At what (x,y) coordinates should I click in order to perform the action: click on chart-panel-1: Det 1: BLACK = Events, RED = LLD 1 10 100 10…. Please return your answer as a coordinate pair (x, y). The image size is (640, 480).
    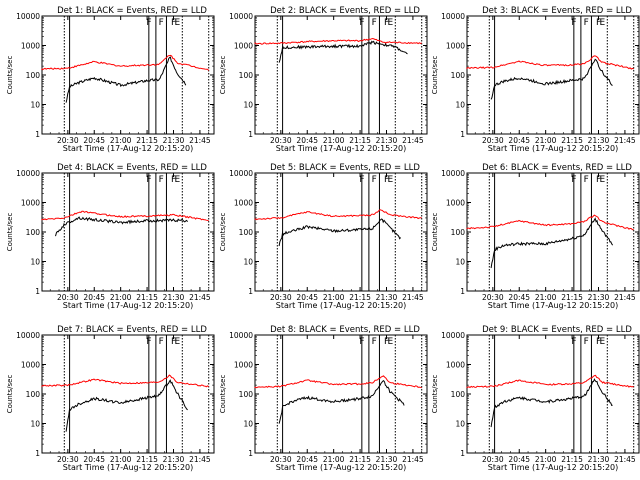
    Looking at the image, I should click on (110, 79).